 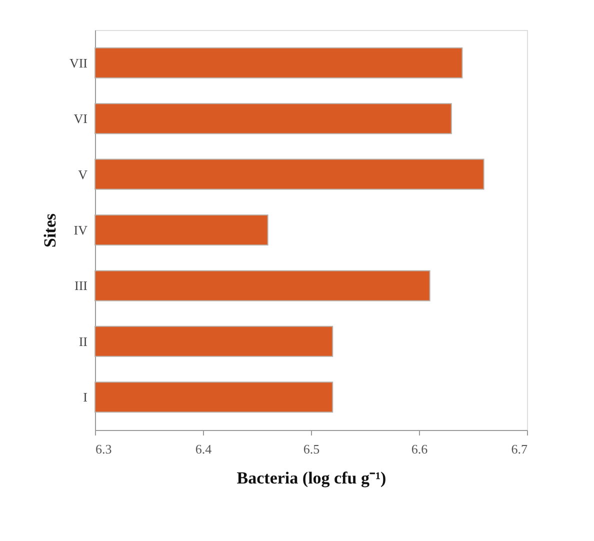 I want to click on y-tick-label: III, so click(x=81, y=286).